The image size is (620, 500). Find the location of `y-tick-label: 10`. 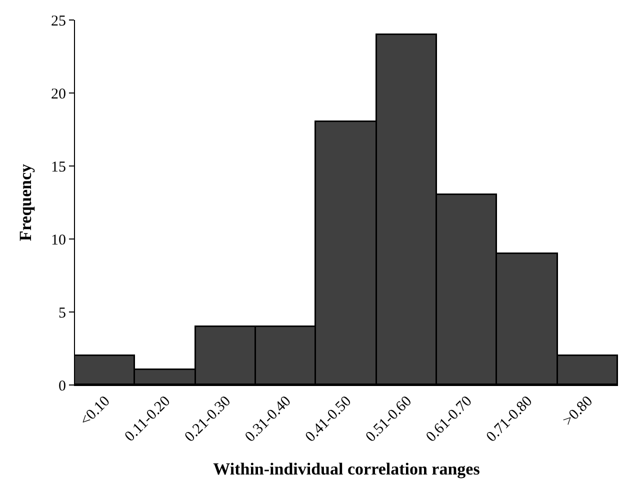

y-tick-label: 10 is located at coordinates (58, 240).